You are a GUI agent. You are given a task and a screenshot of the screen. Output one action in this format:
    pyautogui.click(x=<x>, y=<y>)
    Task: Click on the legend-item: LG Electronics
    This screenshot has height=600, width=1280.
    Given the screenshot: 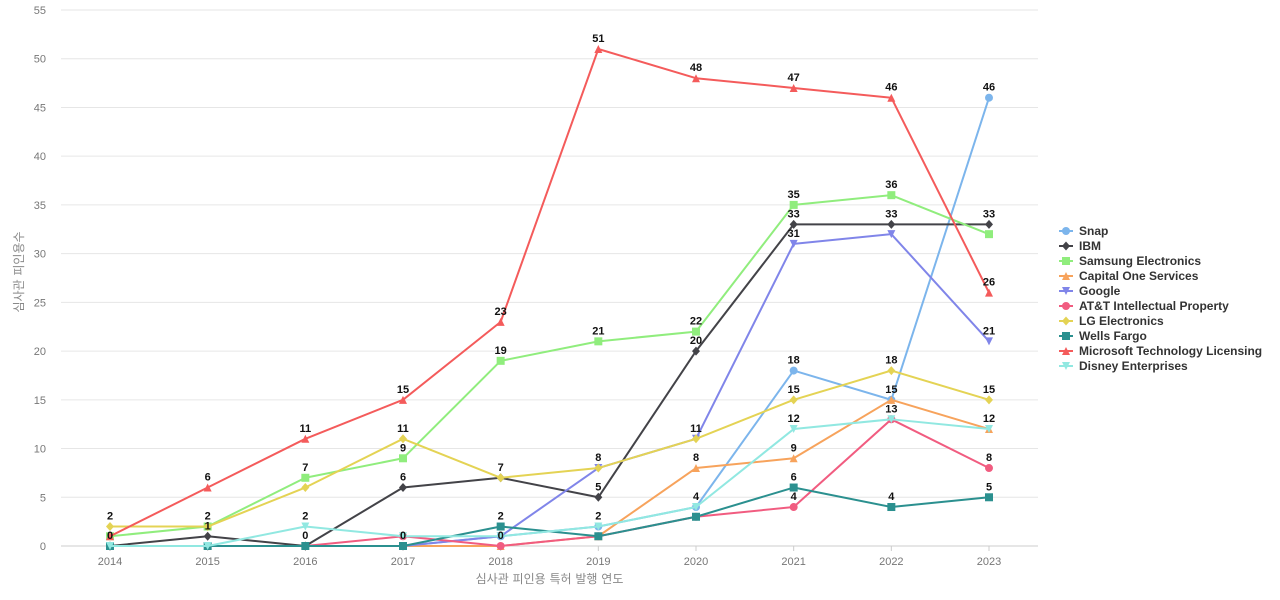 What is the action you would take?
    pyautogui.click(x=1111, y=321)
    